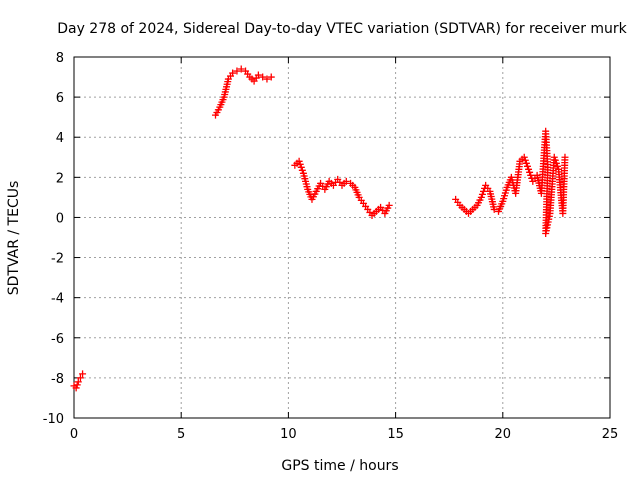 The image size is (640, 480). Describe the element at coordinates (60, 138) in the screenshot. I see `y-tick-label: 4` at that location.